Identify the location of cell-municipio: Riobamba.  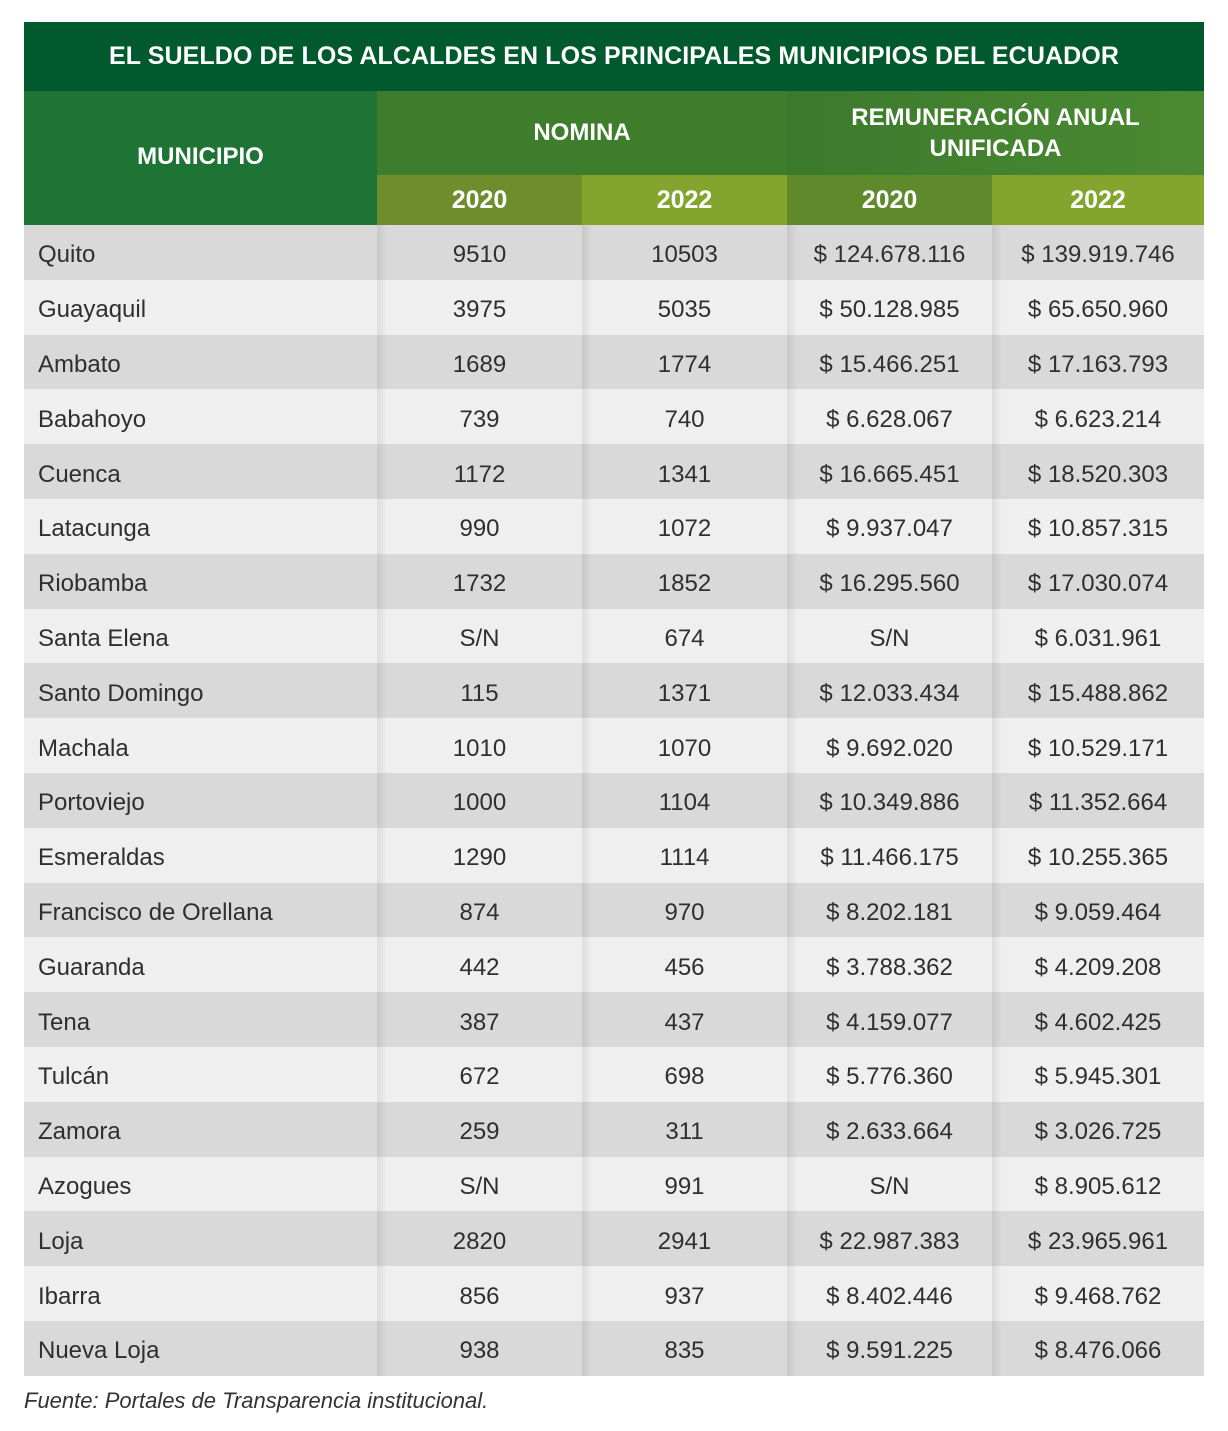
(93, 584).